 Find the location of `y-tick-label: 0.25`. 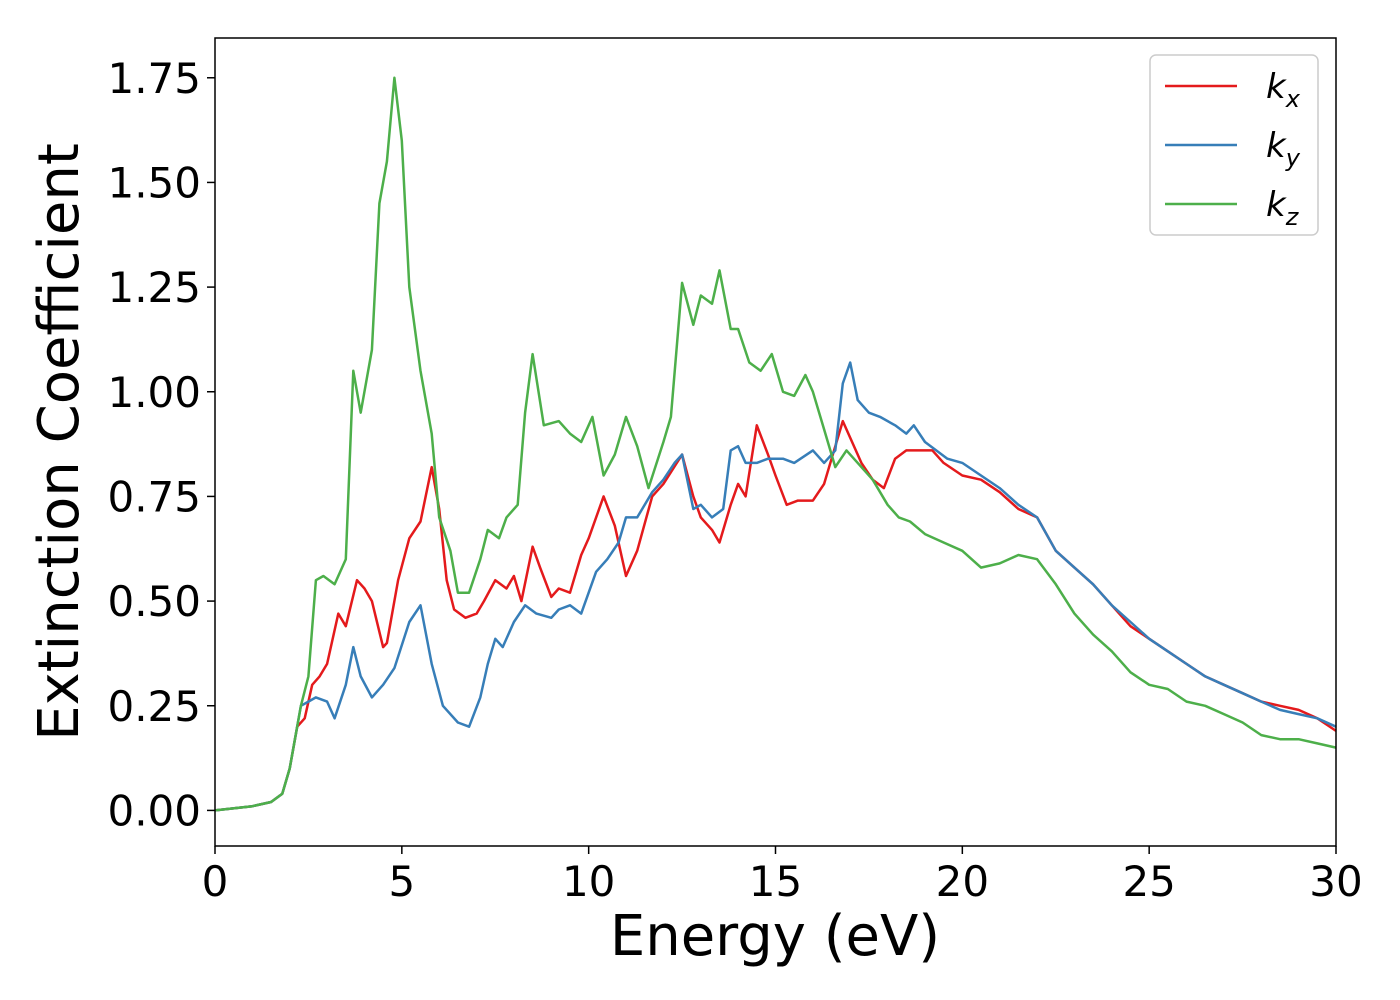

y-tick-label: 0.25 is located at coordinates (154, 706).